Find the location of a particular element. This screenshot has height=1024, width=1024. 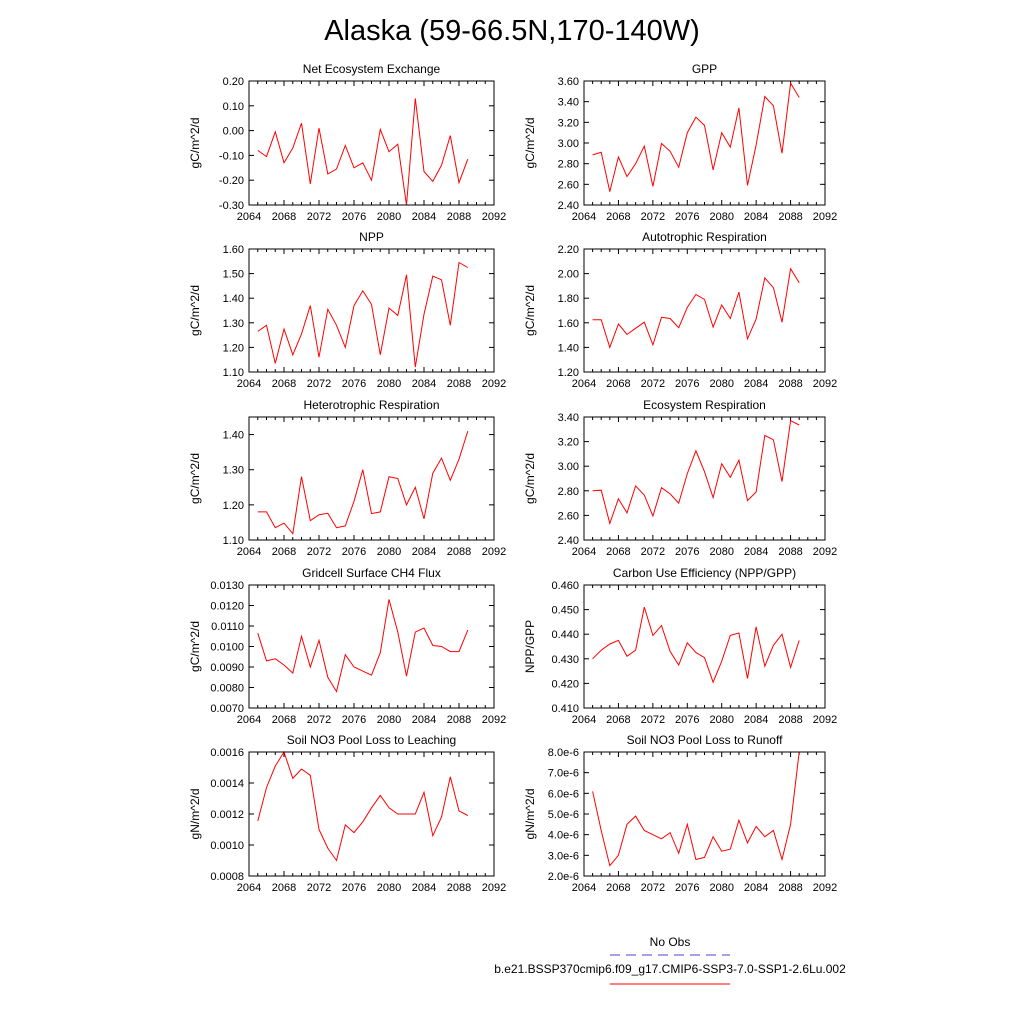

y-tick-label: 3.40 is located at coordinates (568, 103).